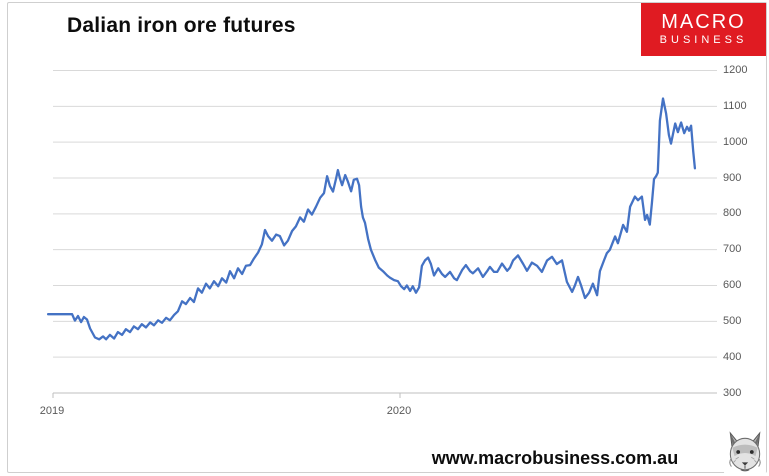 The image size is (769, 476). I want to click on y-axis-label: 700, so click(732, 249).